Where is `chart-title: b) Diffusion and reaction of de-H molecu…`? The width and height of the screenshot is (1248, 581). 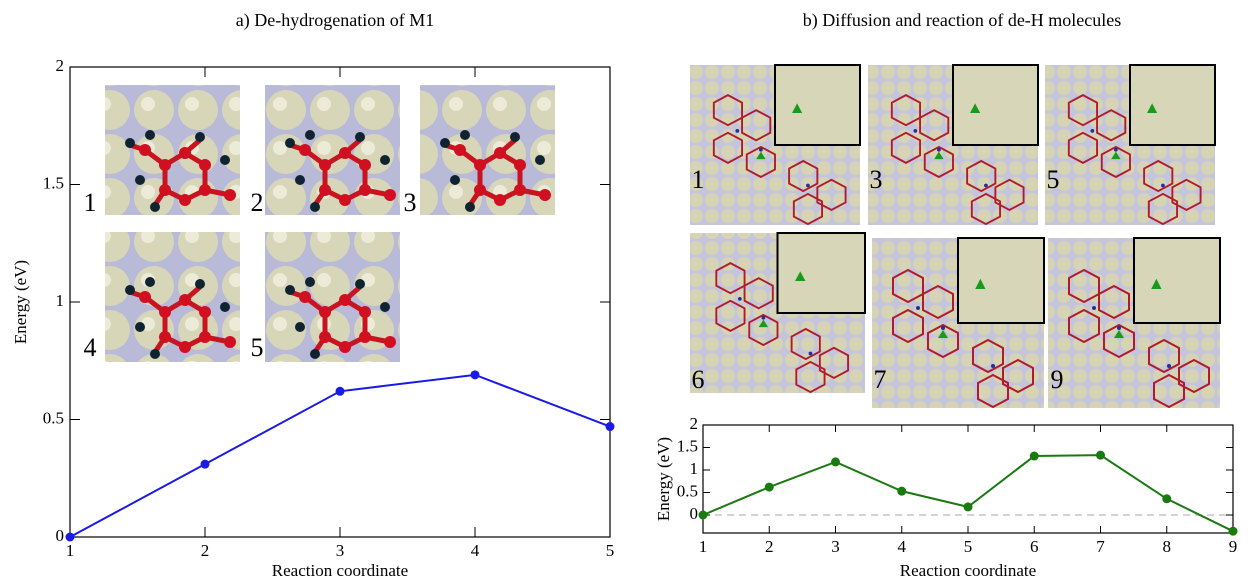
chart-title: b) Diffusion and reaction of de-H molecu… is located at coordinates (962, 20).